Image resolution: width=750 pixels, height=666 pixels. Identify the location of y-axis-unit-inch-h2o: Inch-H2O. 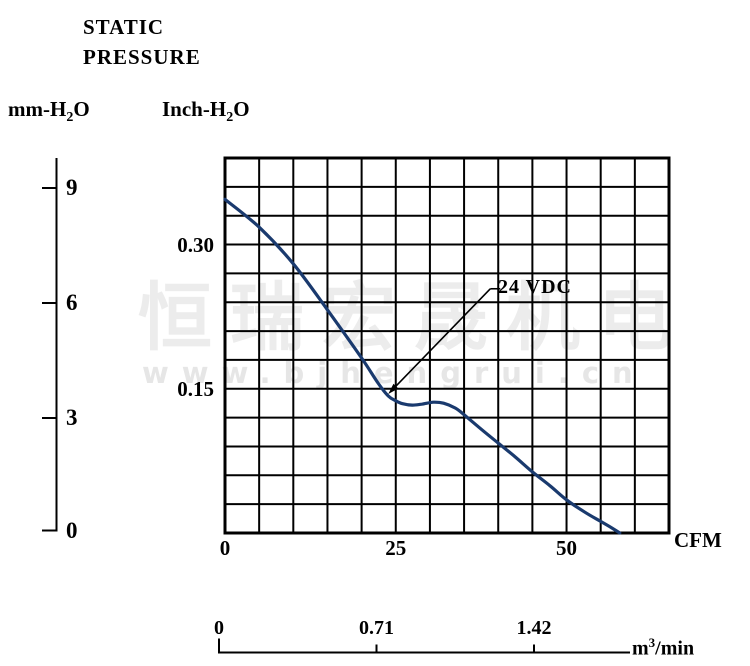
(206, 111).